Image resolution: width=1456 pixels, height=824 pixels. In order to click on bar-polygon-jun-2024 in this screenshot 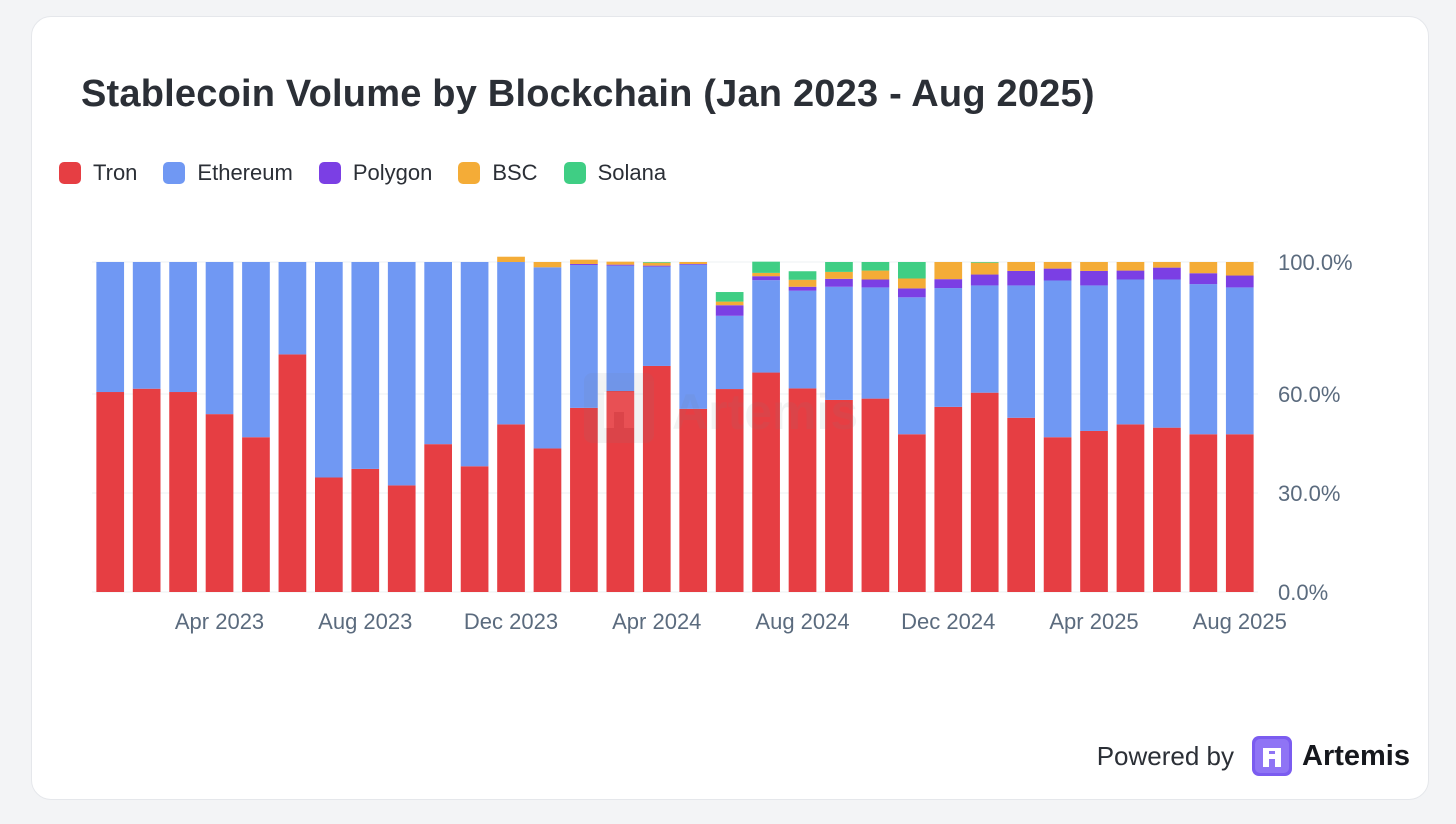, I will do `click(729, 310)`.